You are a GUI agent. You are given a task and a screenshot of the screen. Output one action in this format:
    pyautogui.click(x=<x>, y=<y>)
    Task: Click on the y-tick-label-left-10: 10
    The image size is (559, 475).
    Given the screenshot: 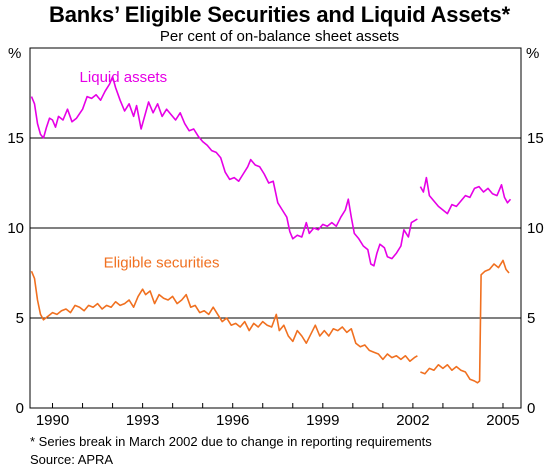 What is the action you would take?
    pyautogui.click(x=15, y=228)
    